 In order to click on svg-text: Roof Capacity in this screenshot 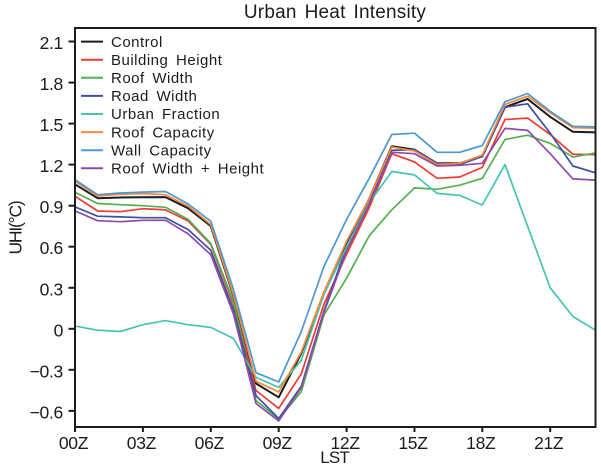, I will do `click(163, 132)`.